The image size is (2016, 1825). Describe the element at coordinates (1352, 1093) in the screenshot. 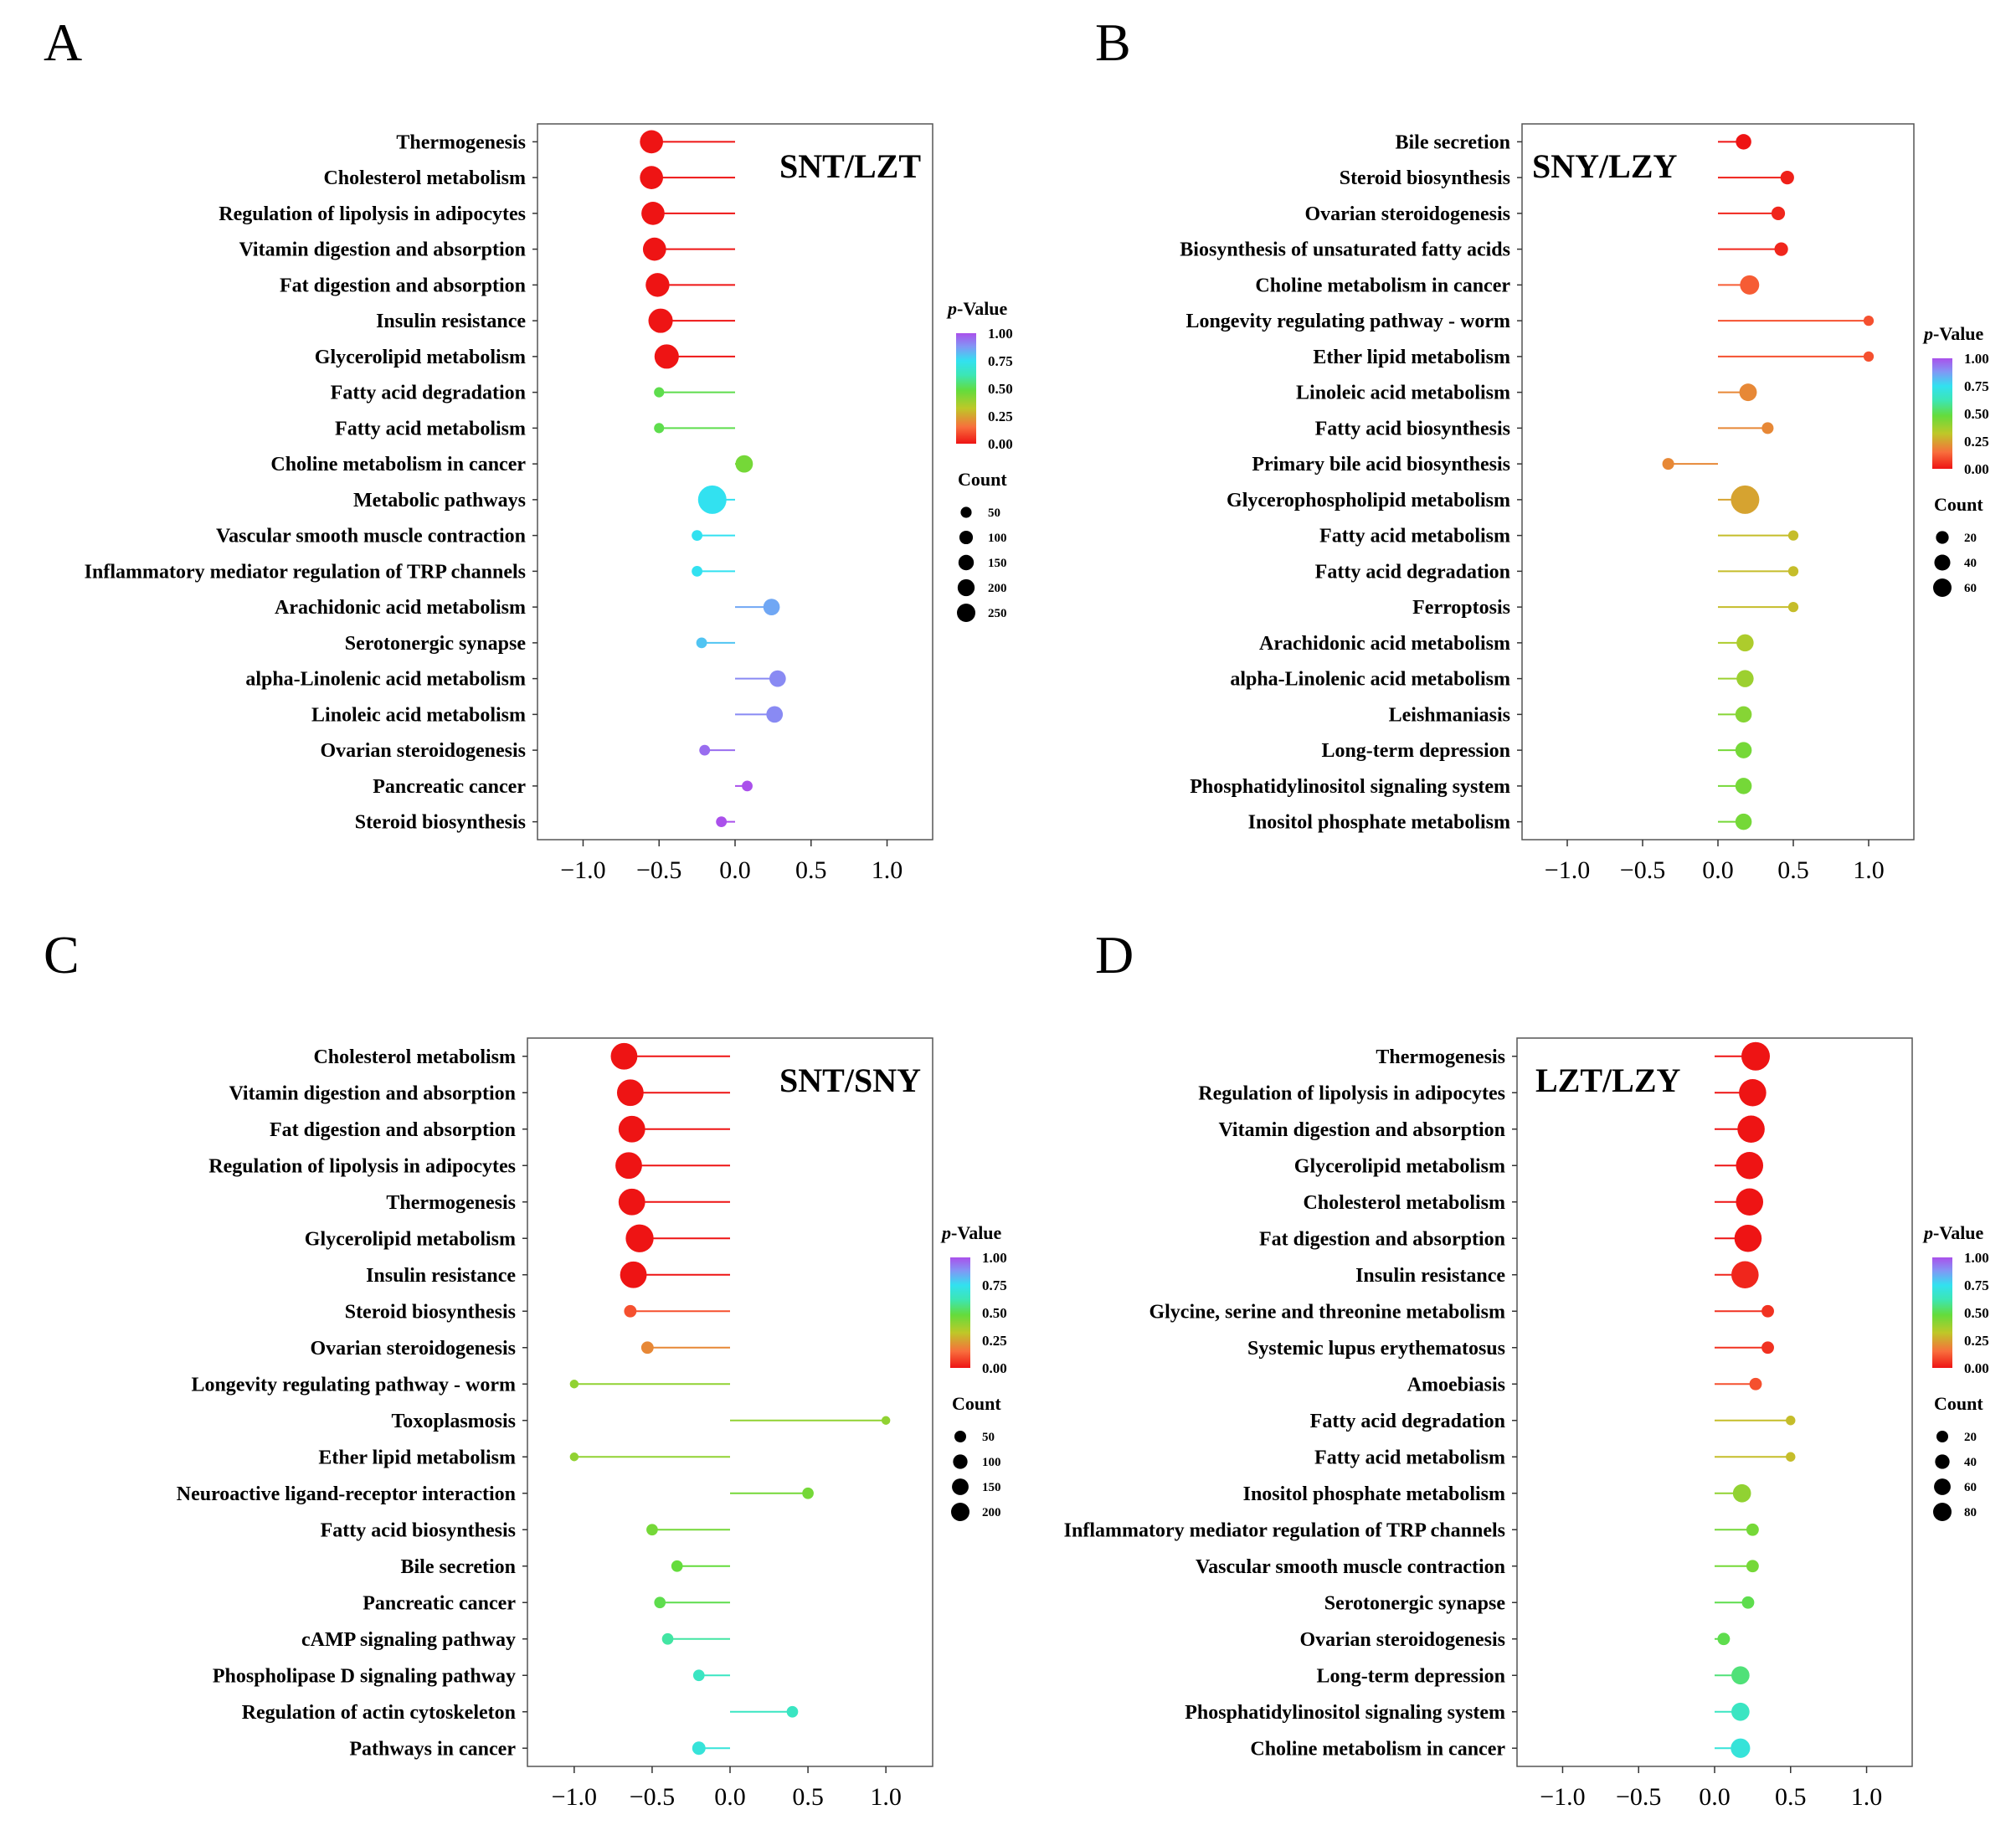

I see `y-tick-label: Regulation of lipolysis in adipocytes` at that location.